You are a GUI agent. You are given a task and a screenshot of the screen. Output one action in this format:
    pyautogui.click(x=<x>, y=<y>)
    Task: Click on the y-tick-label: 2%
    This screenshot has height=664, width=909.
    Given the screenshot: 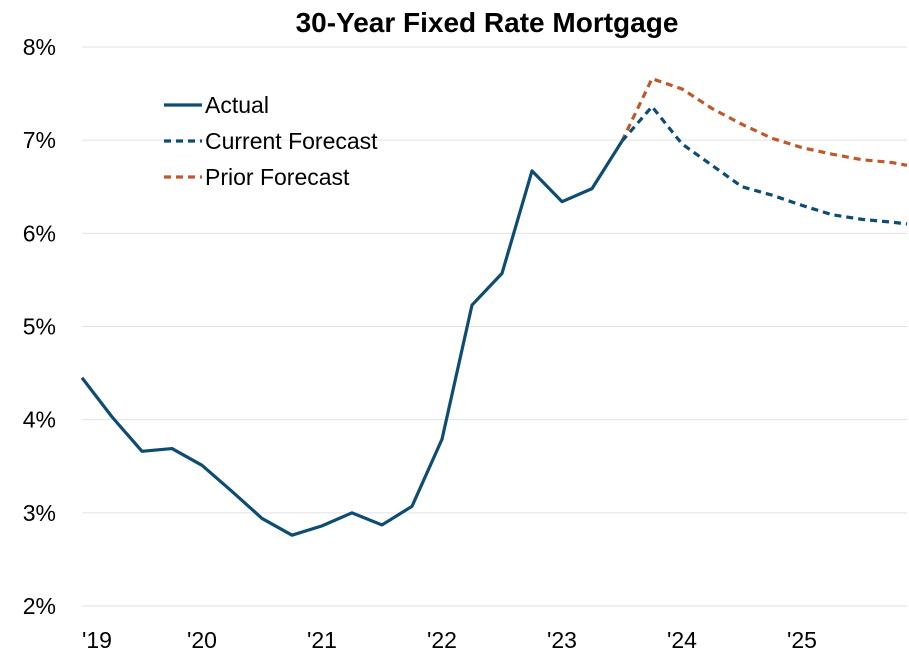 What is the action you would take?
    pyautogui.click(x=39, y=606)
    